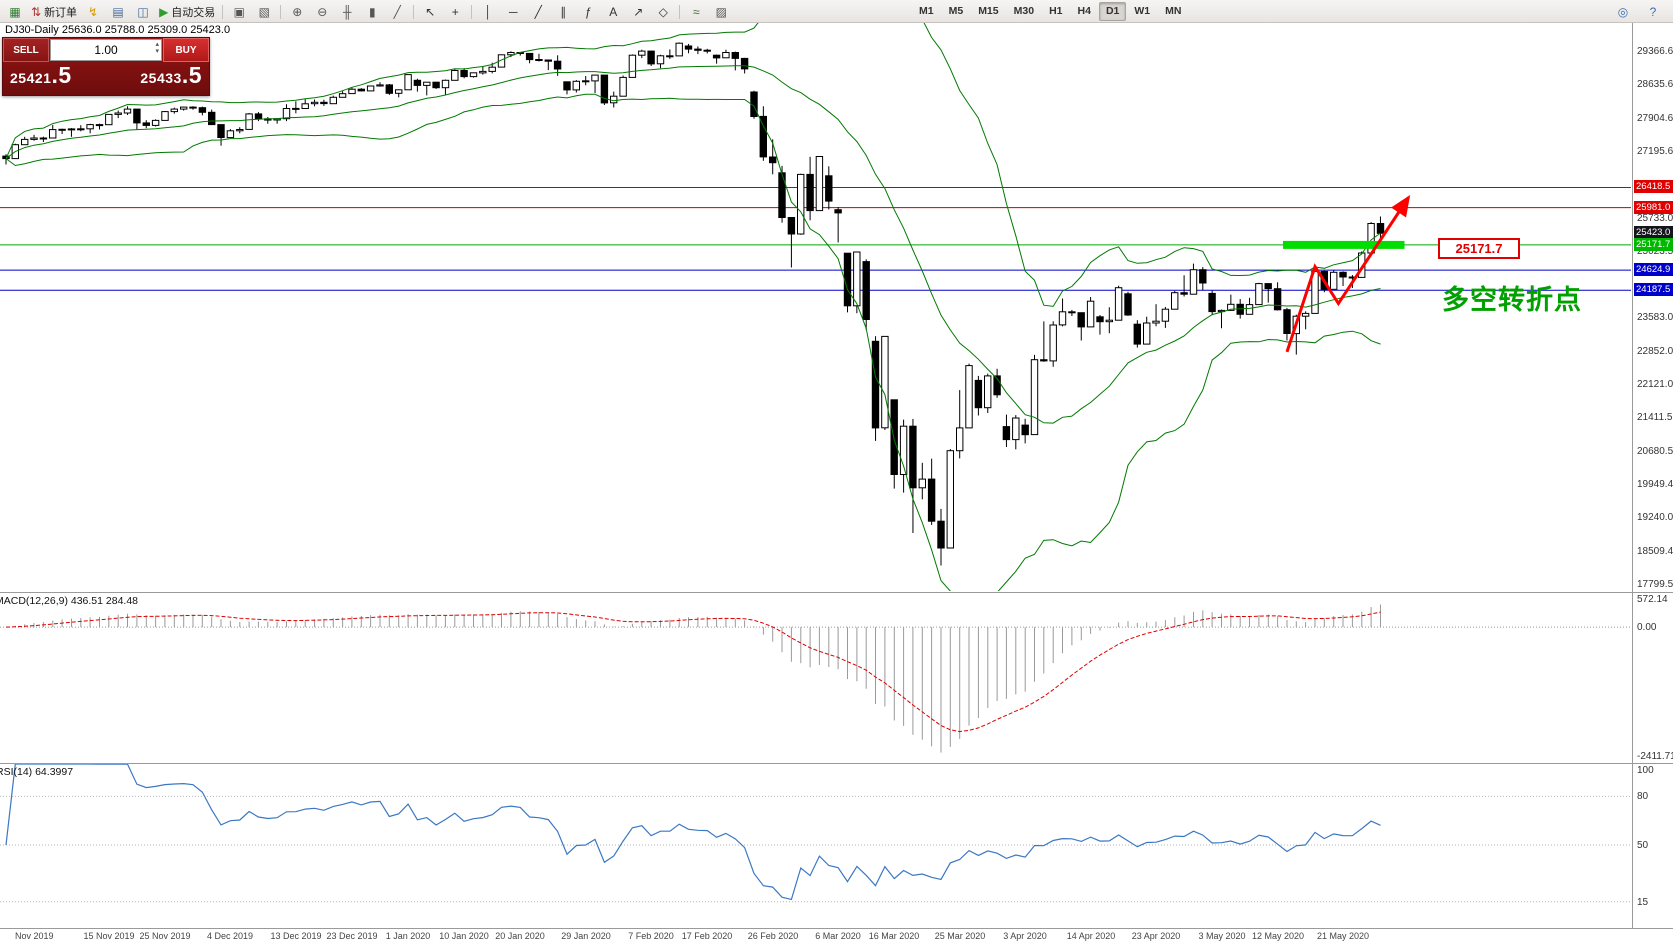  What do you see at coordinates (1638, 12) in the screenshot?
I see `toolbar-right-group: ◎?` at bounding box center [1638, 12].